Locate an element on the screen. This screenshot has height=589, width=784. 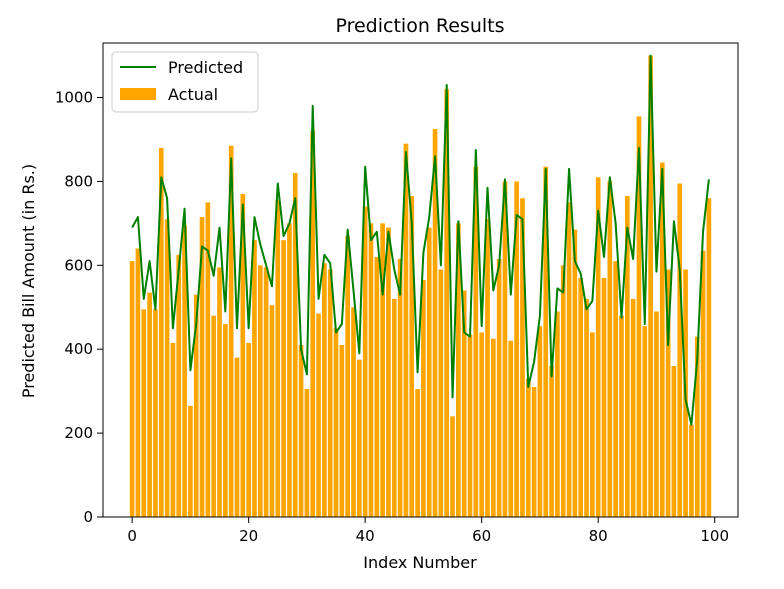
y-axis-label: Predicted Bill Amount (in Rs.) is located at coordinates (28, 281).